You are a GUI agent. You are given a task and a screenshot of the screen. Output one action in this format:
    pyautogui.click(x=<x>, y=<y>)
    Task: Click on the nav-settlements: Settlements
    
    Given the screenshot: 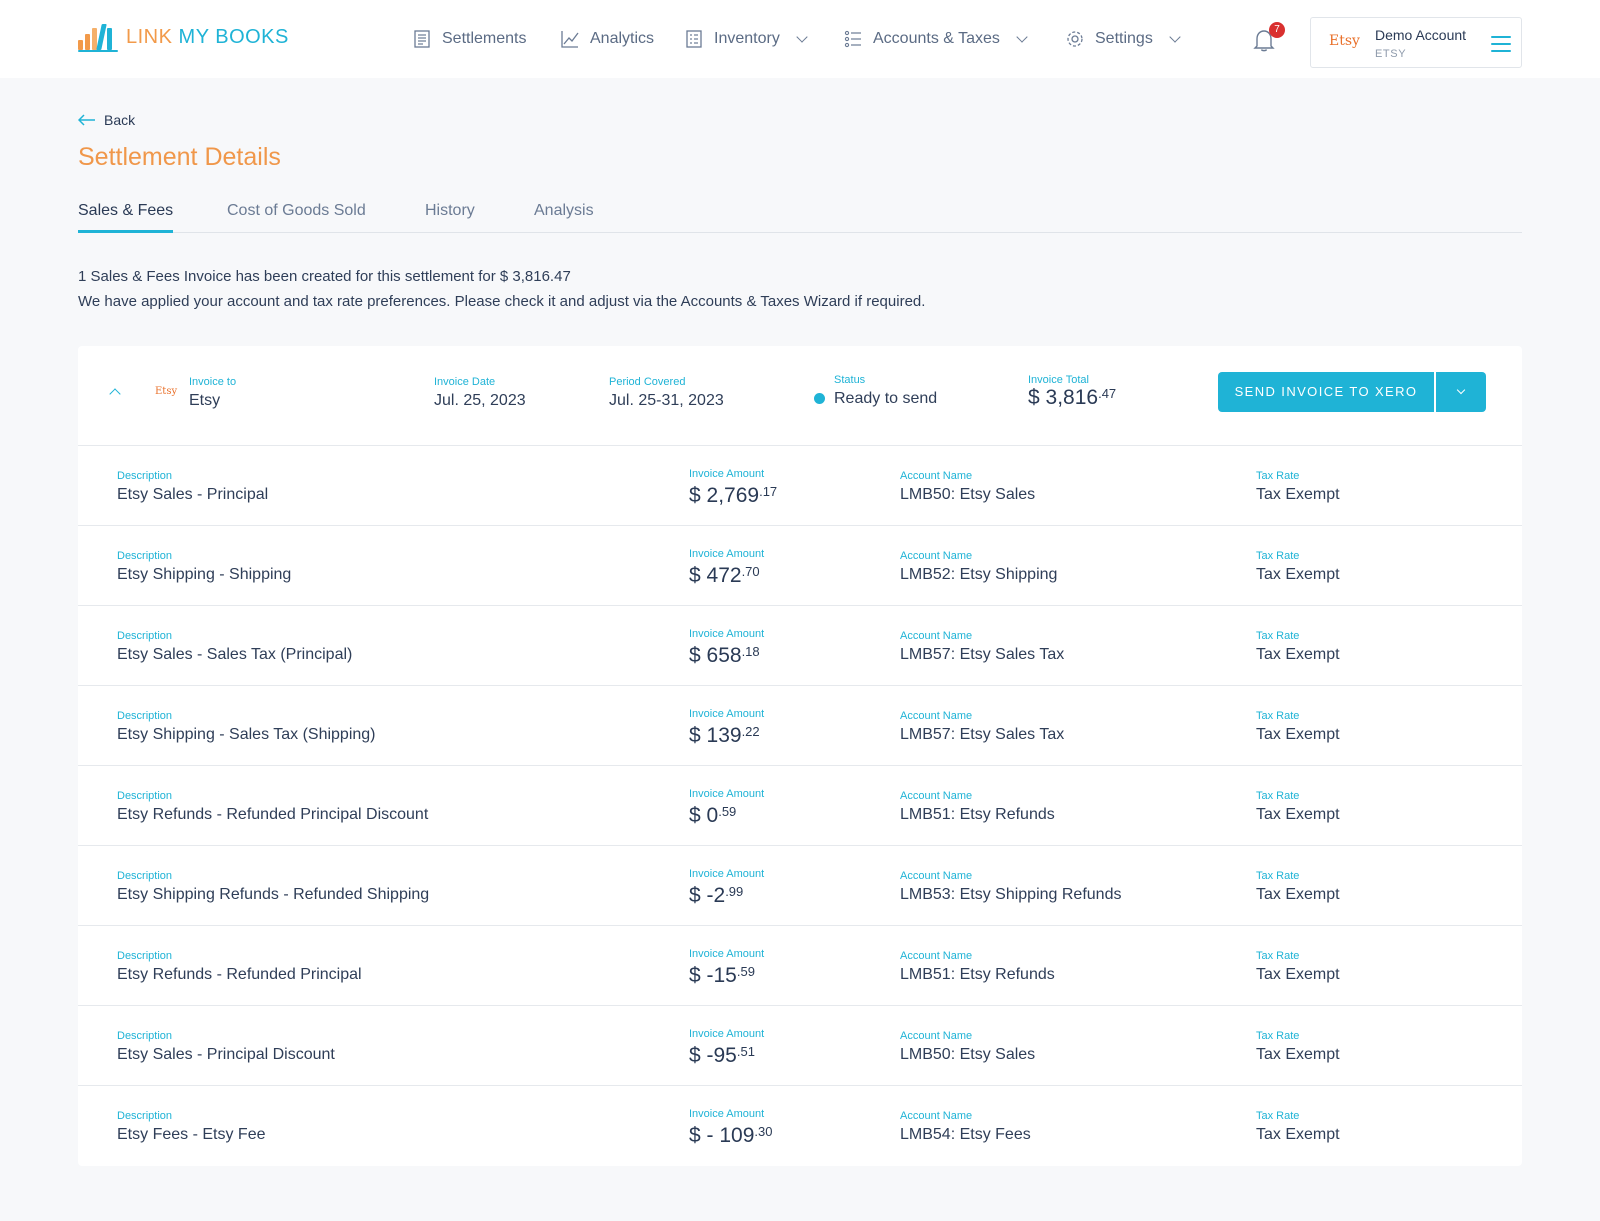 What is the action you would take?
    pyautogui.click(x=469, y=39)
    